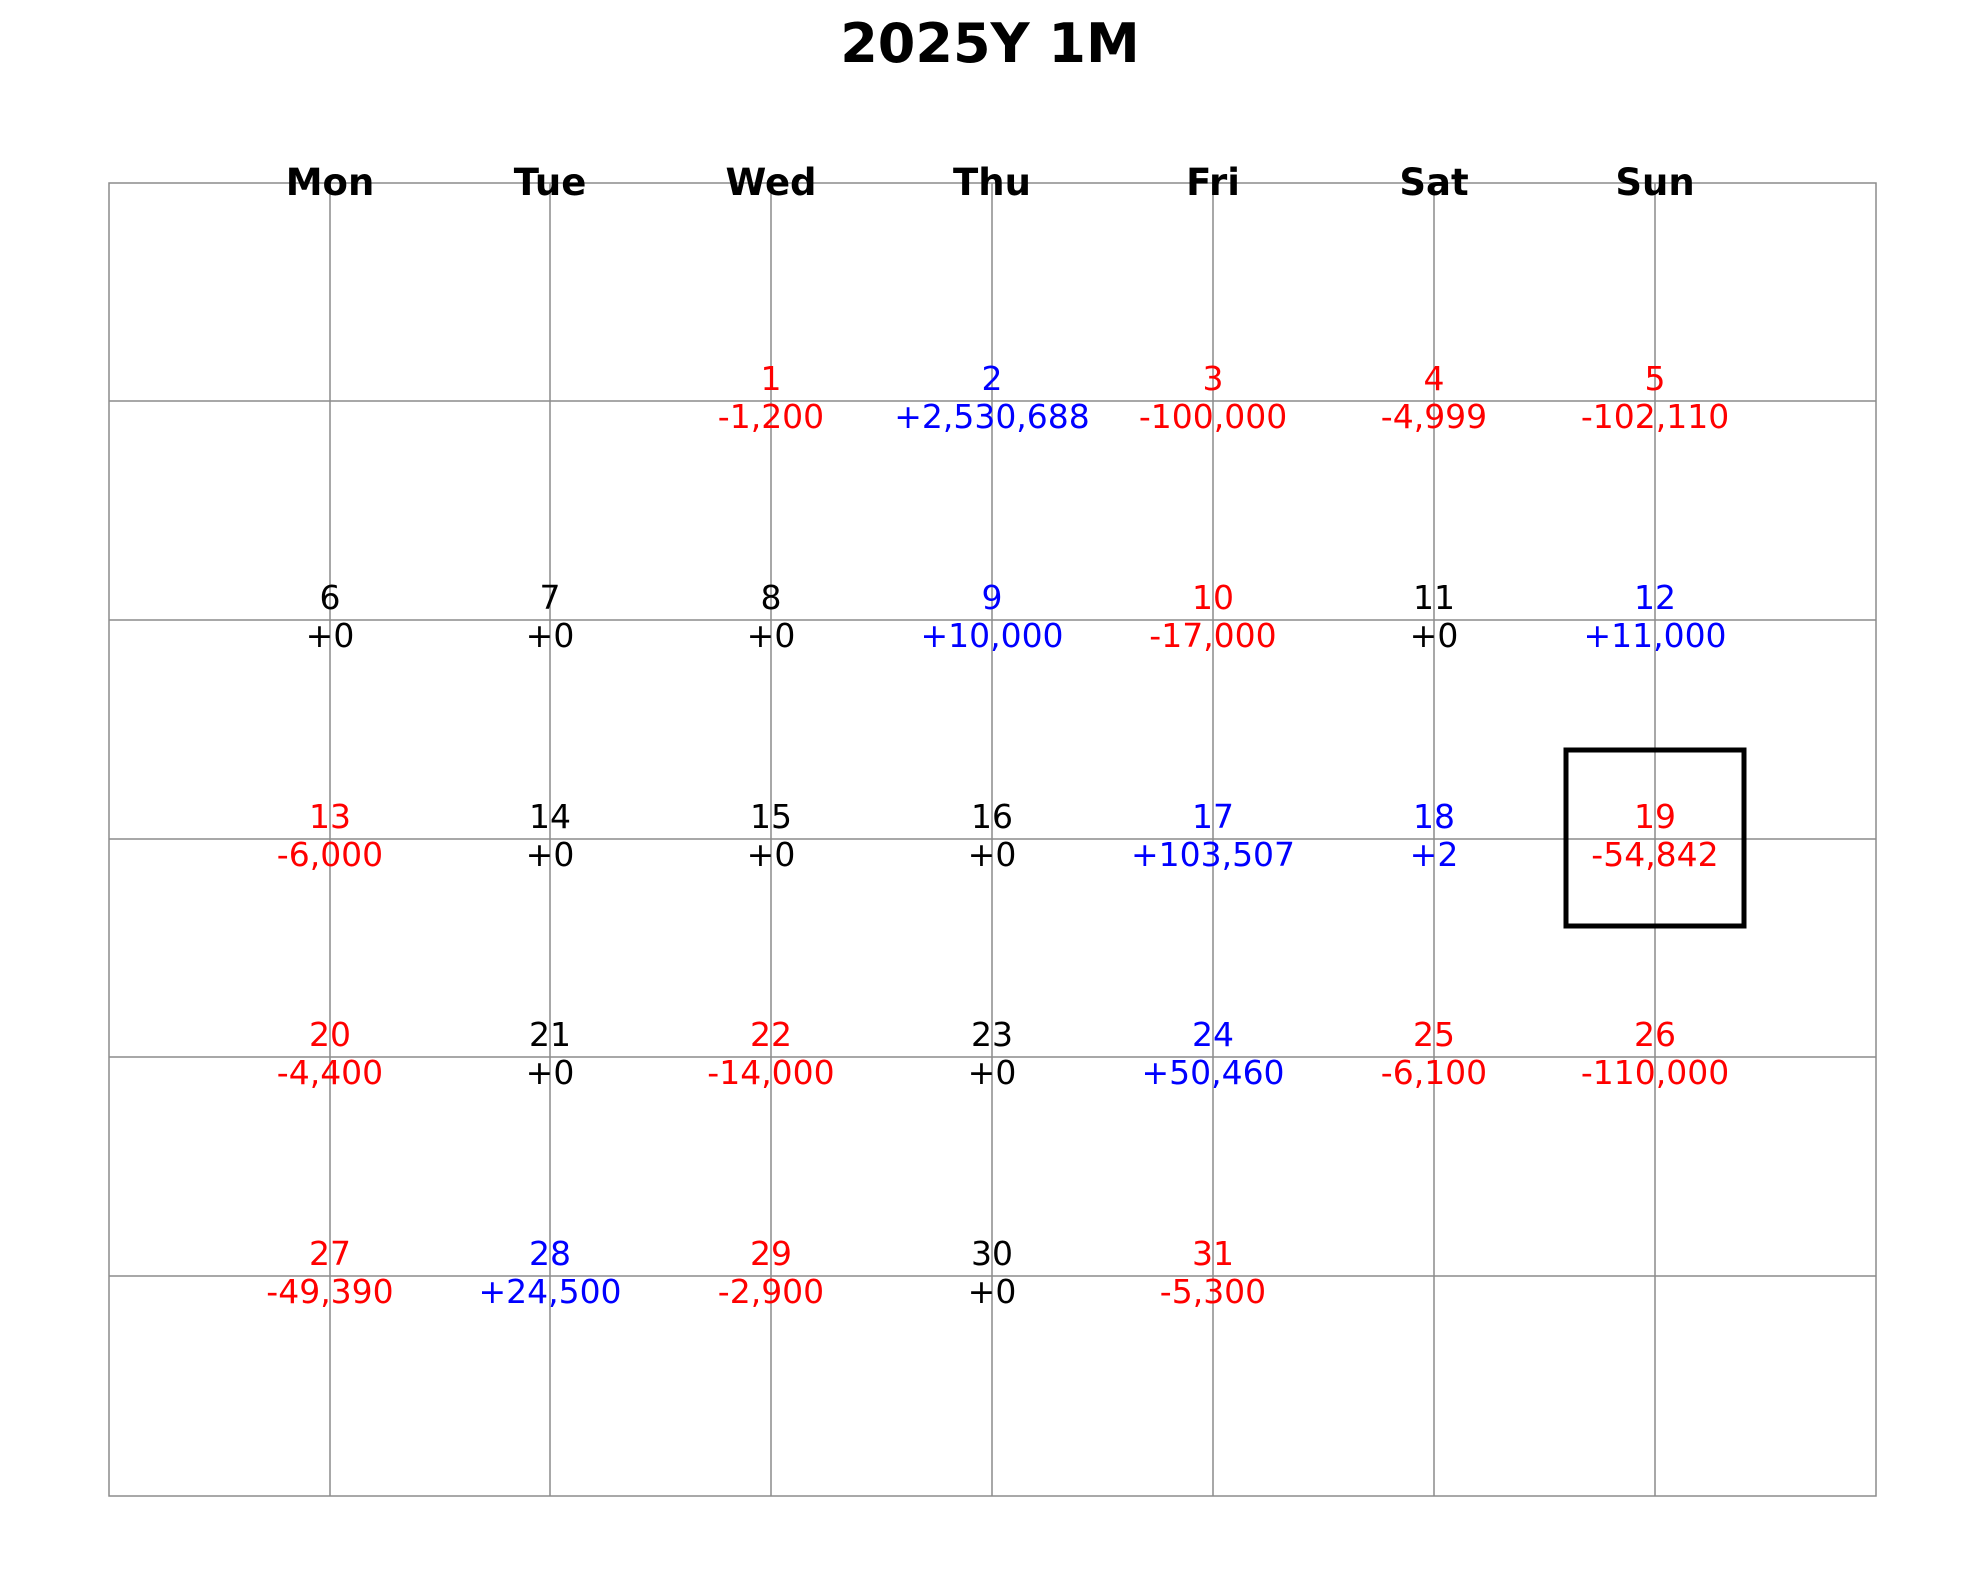 Image resolution: width=1979 pixels, height=1577 pixels. What do you see at coordinates (1213, 182) in the screenshot?
I see `weekday-label-fri: Fri` at bounding box center [1213, 182].